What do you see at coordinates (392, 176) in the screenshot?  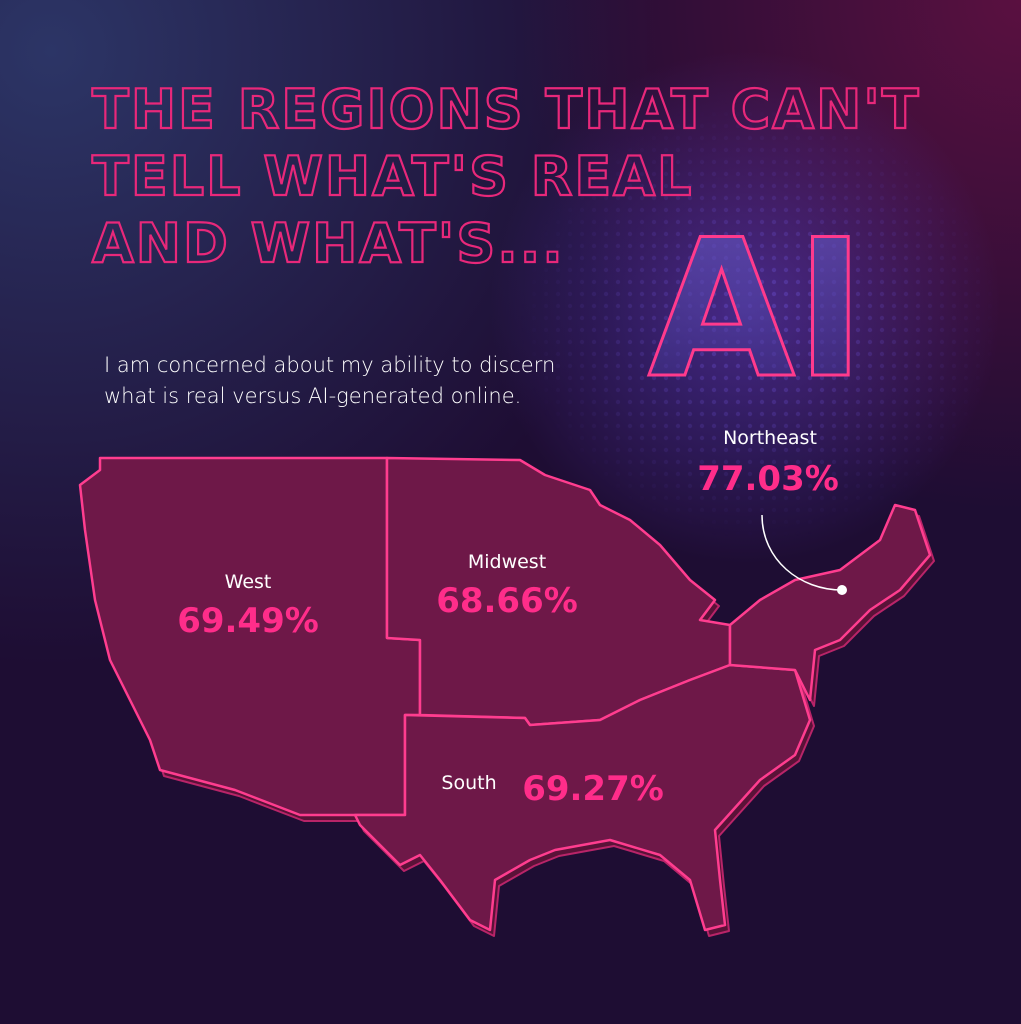 I see `title-line: TELL WHAT'S REAL` at bounding box center [392, 176].